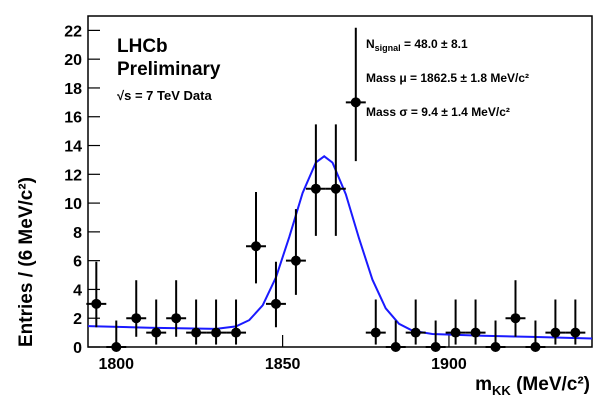 This screenshot has width=594, height=404. Describe the element at coordinates (77, 348) in the screenshot. I see `y-tick-label: 0` at that location.